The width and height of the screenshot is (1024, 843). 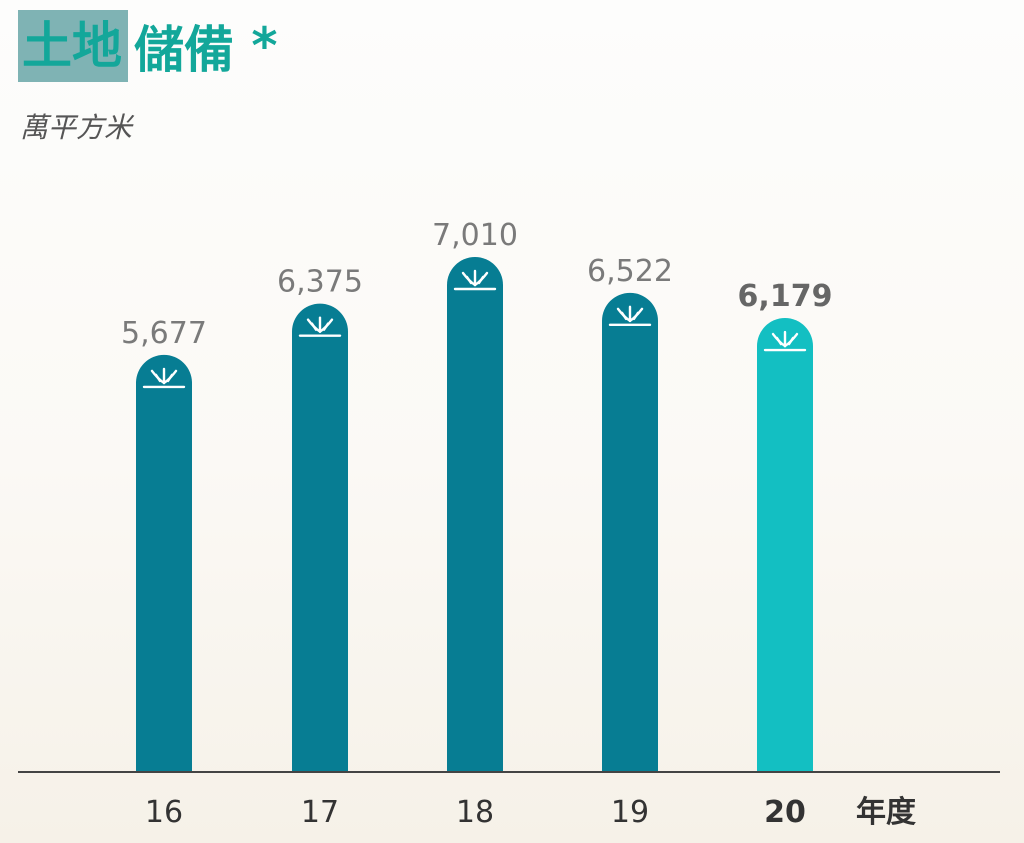 I want to click on bar-group-16: 5,677 16, so click(x=164, y=573).